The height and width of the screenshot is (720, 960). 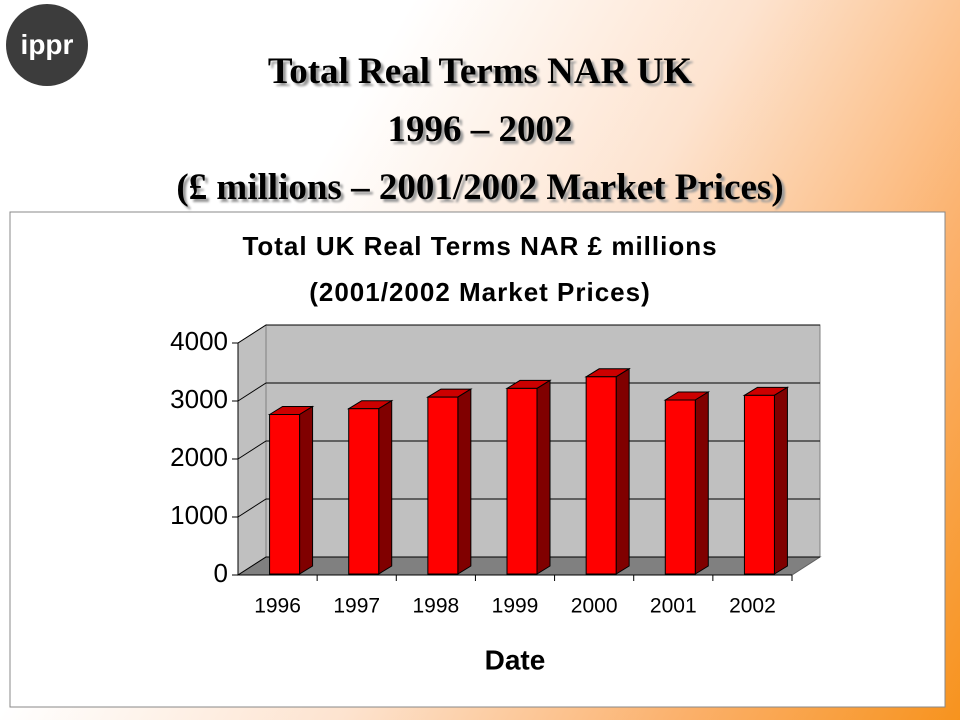 What do you see at coordinates (480, 187) in the screenshot?
I see `slide-title: (£ millions – 2001/2002 Market Prices)` at bounding box center [480, 187].